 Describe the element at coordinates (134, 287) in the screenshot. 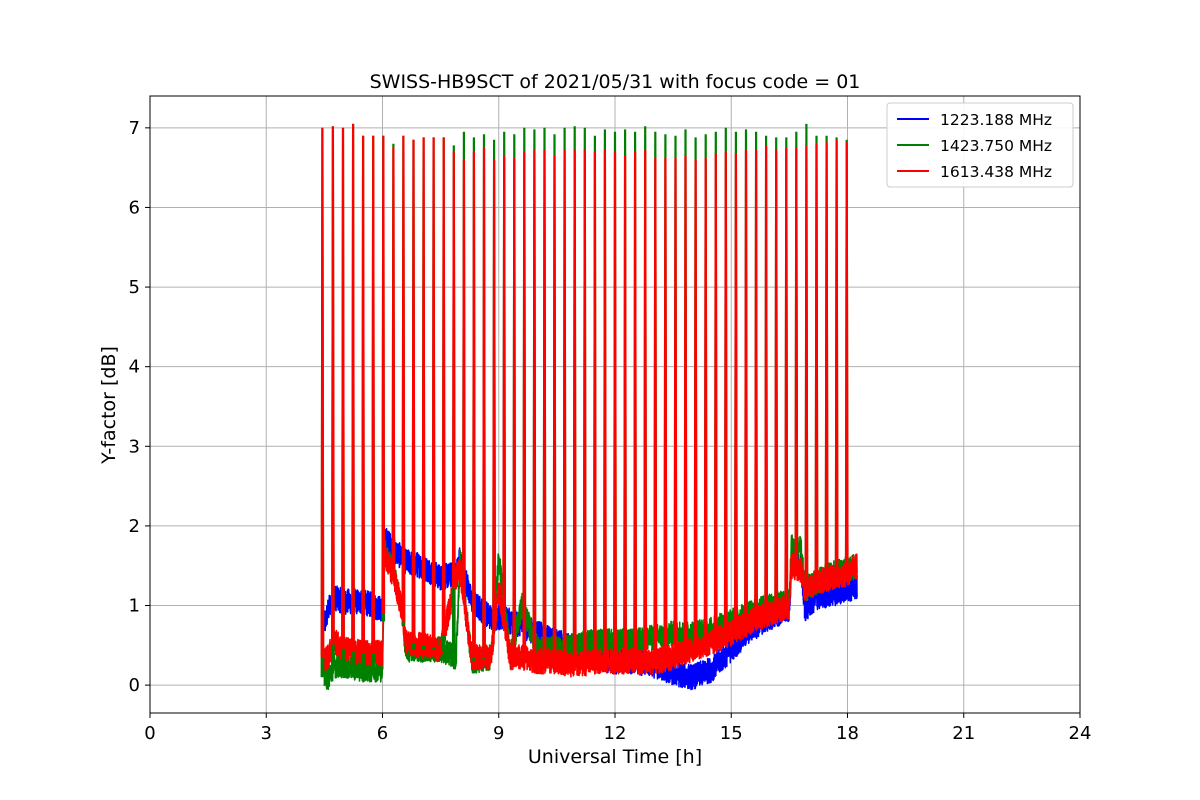

I see `y-tick-label: 5` at that location.